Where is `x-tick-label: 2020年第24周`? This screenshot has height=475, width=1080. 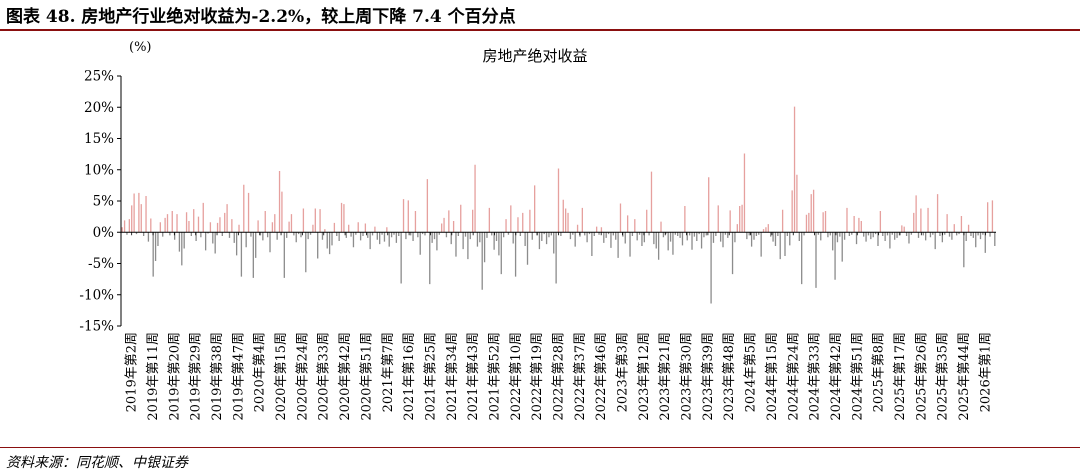
x-tick-label: 2020年第24周 is located at coordinates (302, 376).